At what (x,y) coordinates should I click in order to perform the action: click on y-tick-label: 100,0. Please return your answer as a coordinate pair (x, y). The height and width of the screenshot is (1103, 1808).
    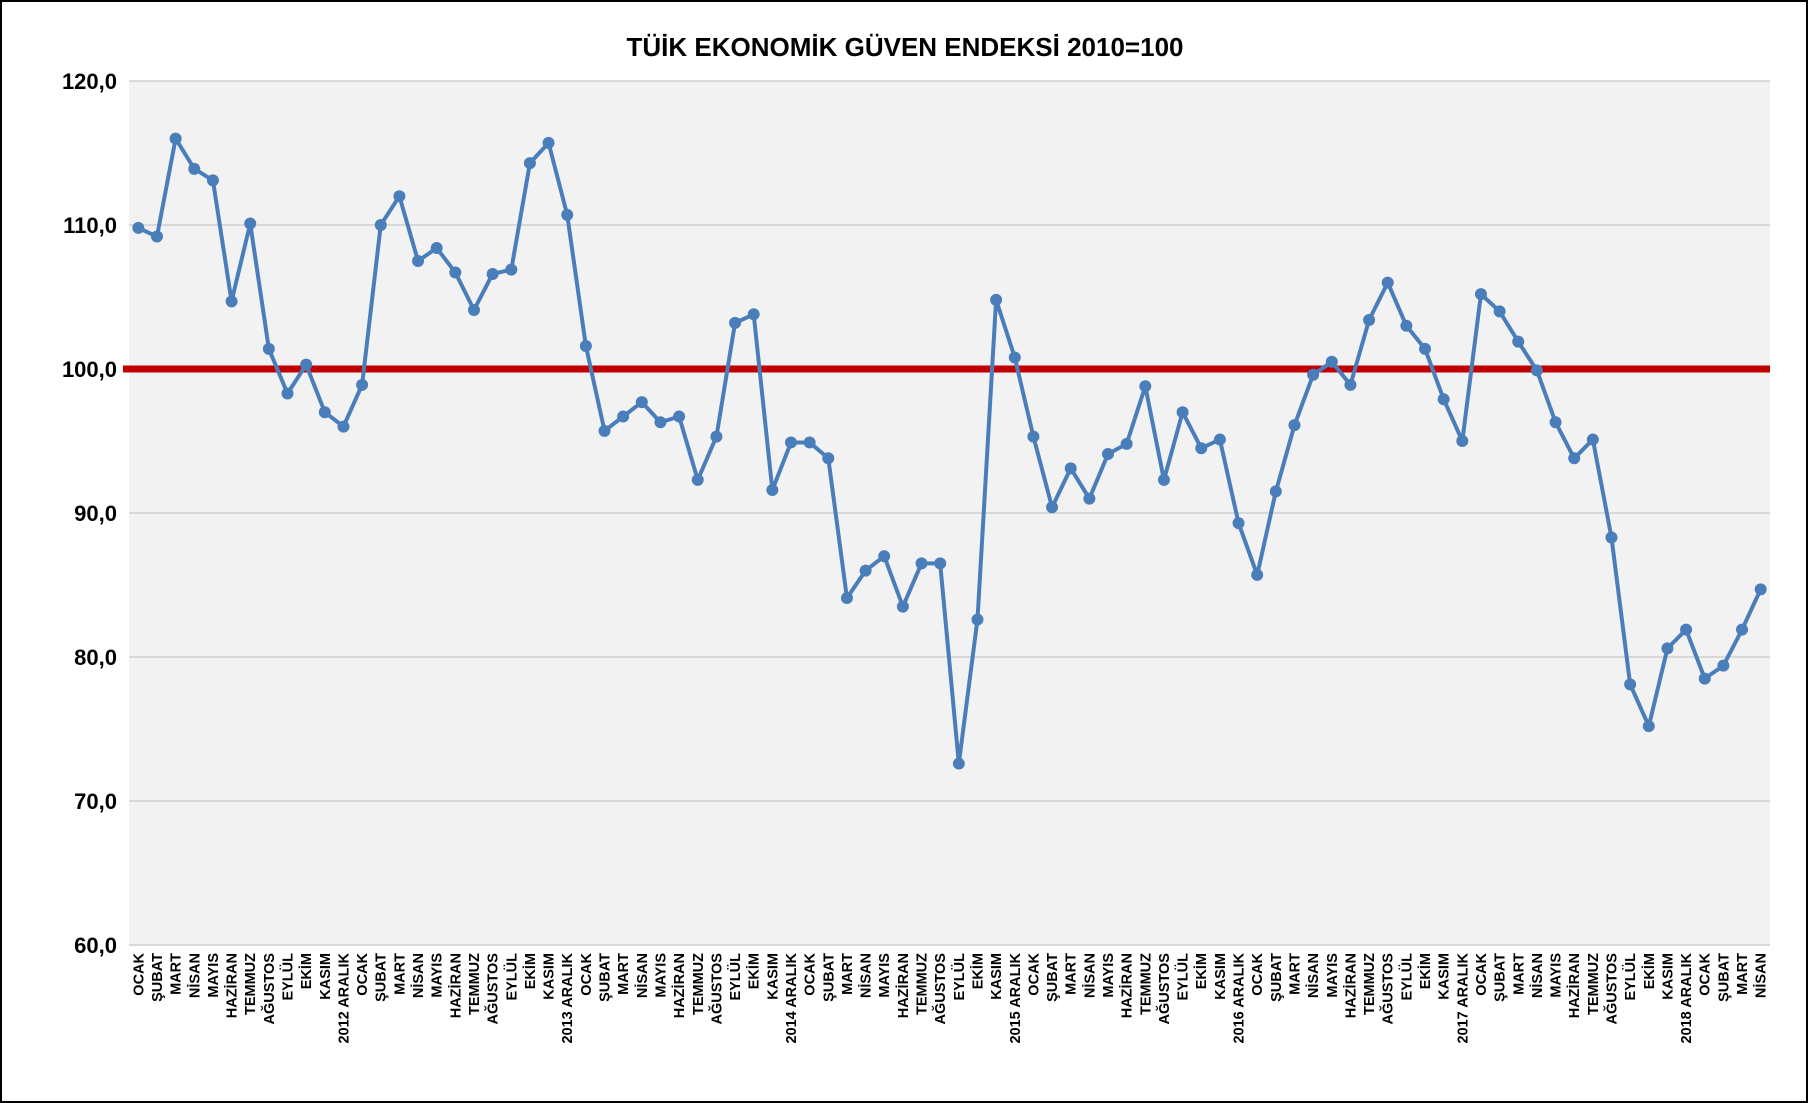
    Looking at the image, I should click on (89, 369).